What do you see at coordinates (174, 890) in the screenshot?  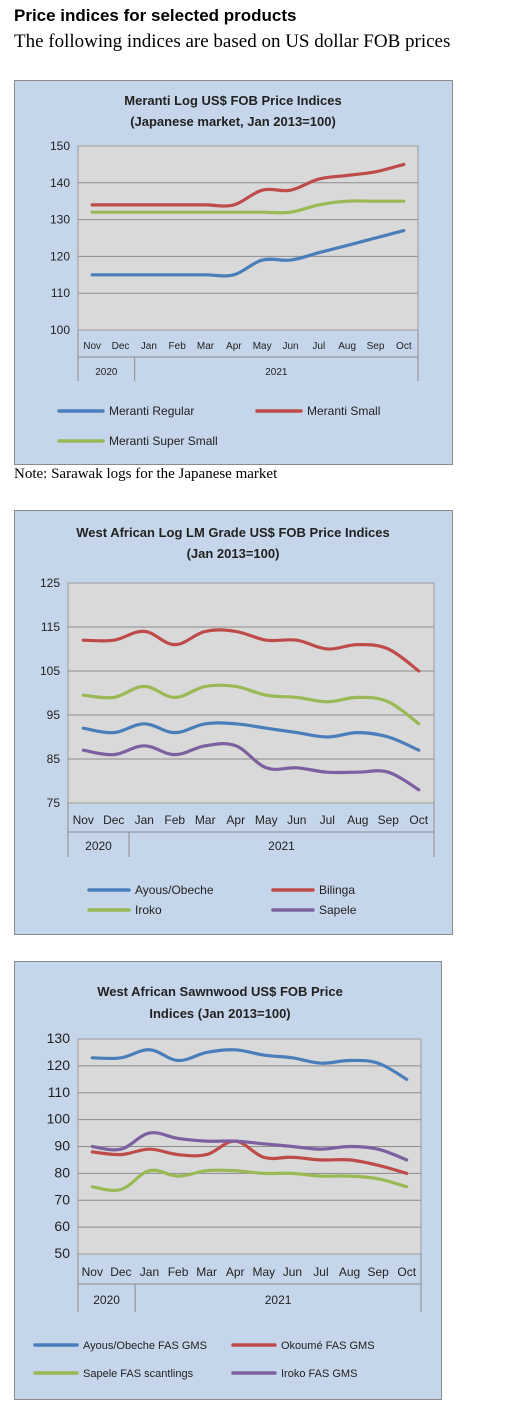 I see `legend-label: Ayous/Obeche` at bounding box center [174, 890].